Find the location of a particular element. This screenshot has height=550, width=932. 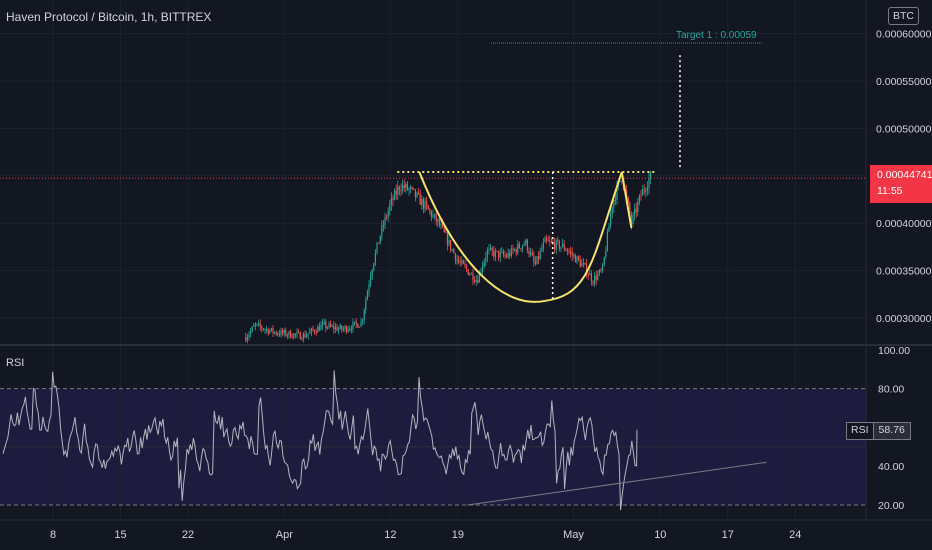

rsi-badge-value: 58.76 is located at coordinates (892, 431).